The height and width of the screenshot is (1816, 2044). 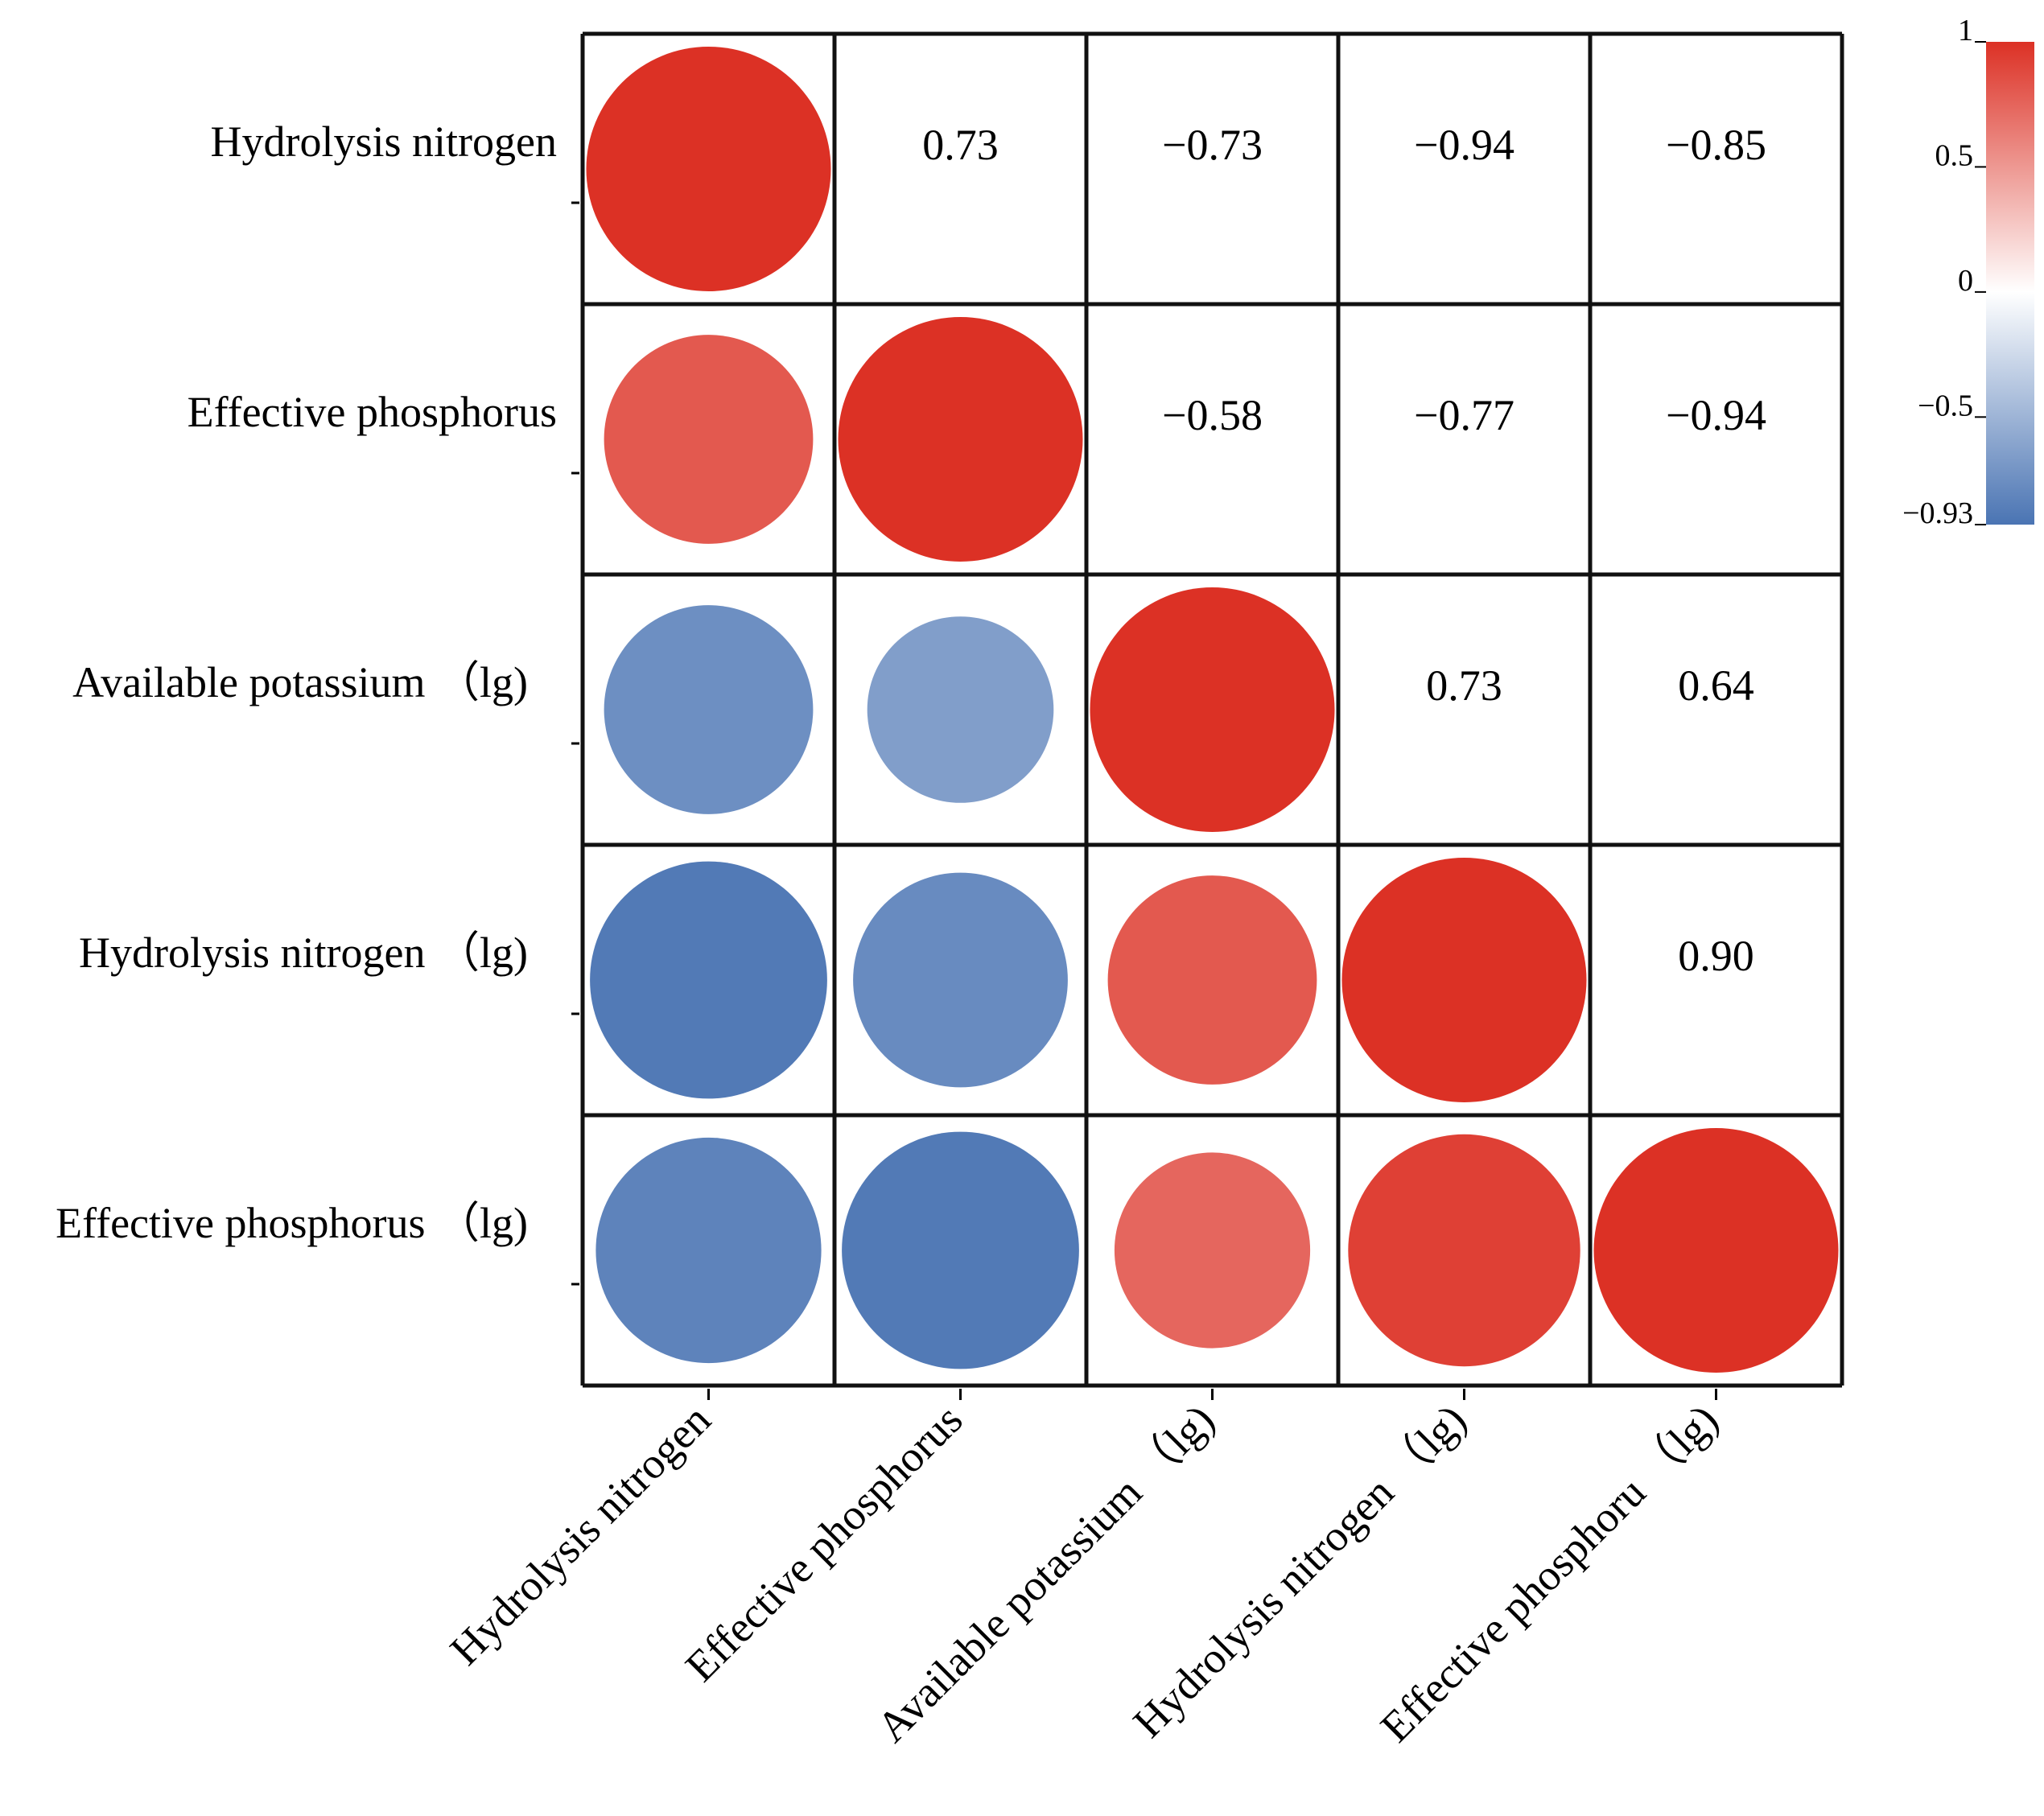 I want to click on colorbar-tick-label-2: 0.5, so click(x=1954, y=155).